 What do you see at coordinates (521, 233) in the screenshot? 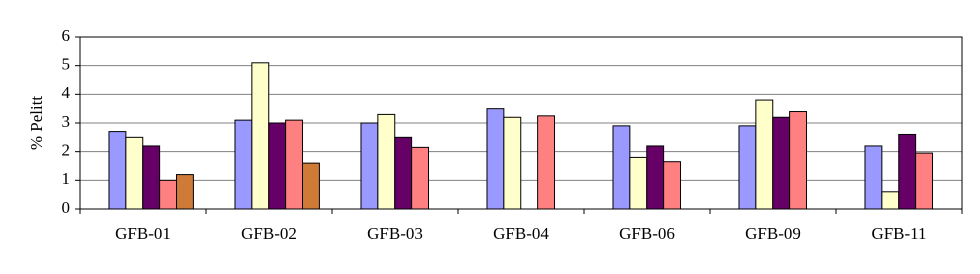
I see `x-tick-label: GFB-04` at bounding box center [521, 233].